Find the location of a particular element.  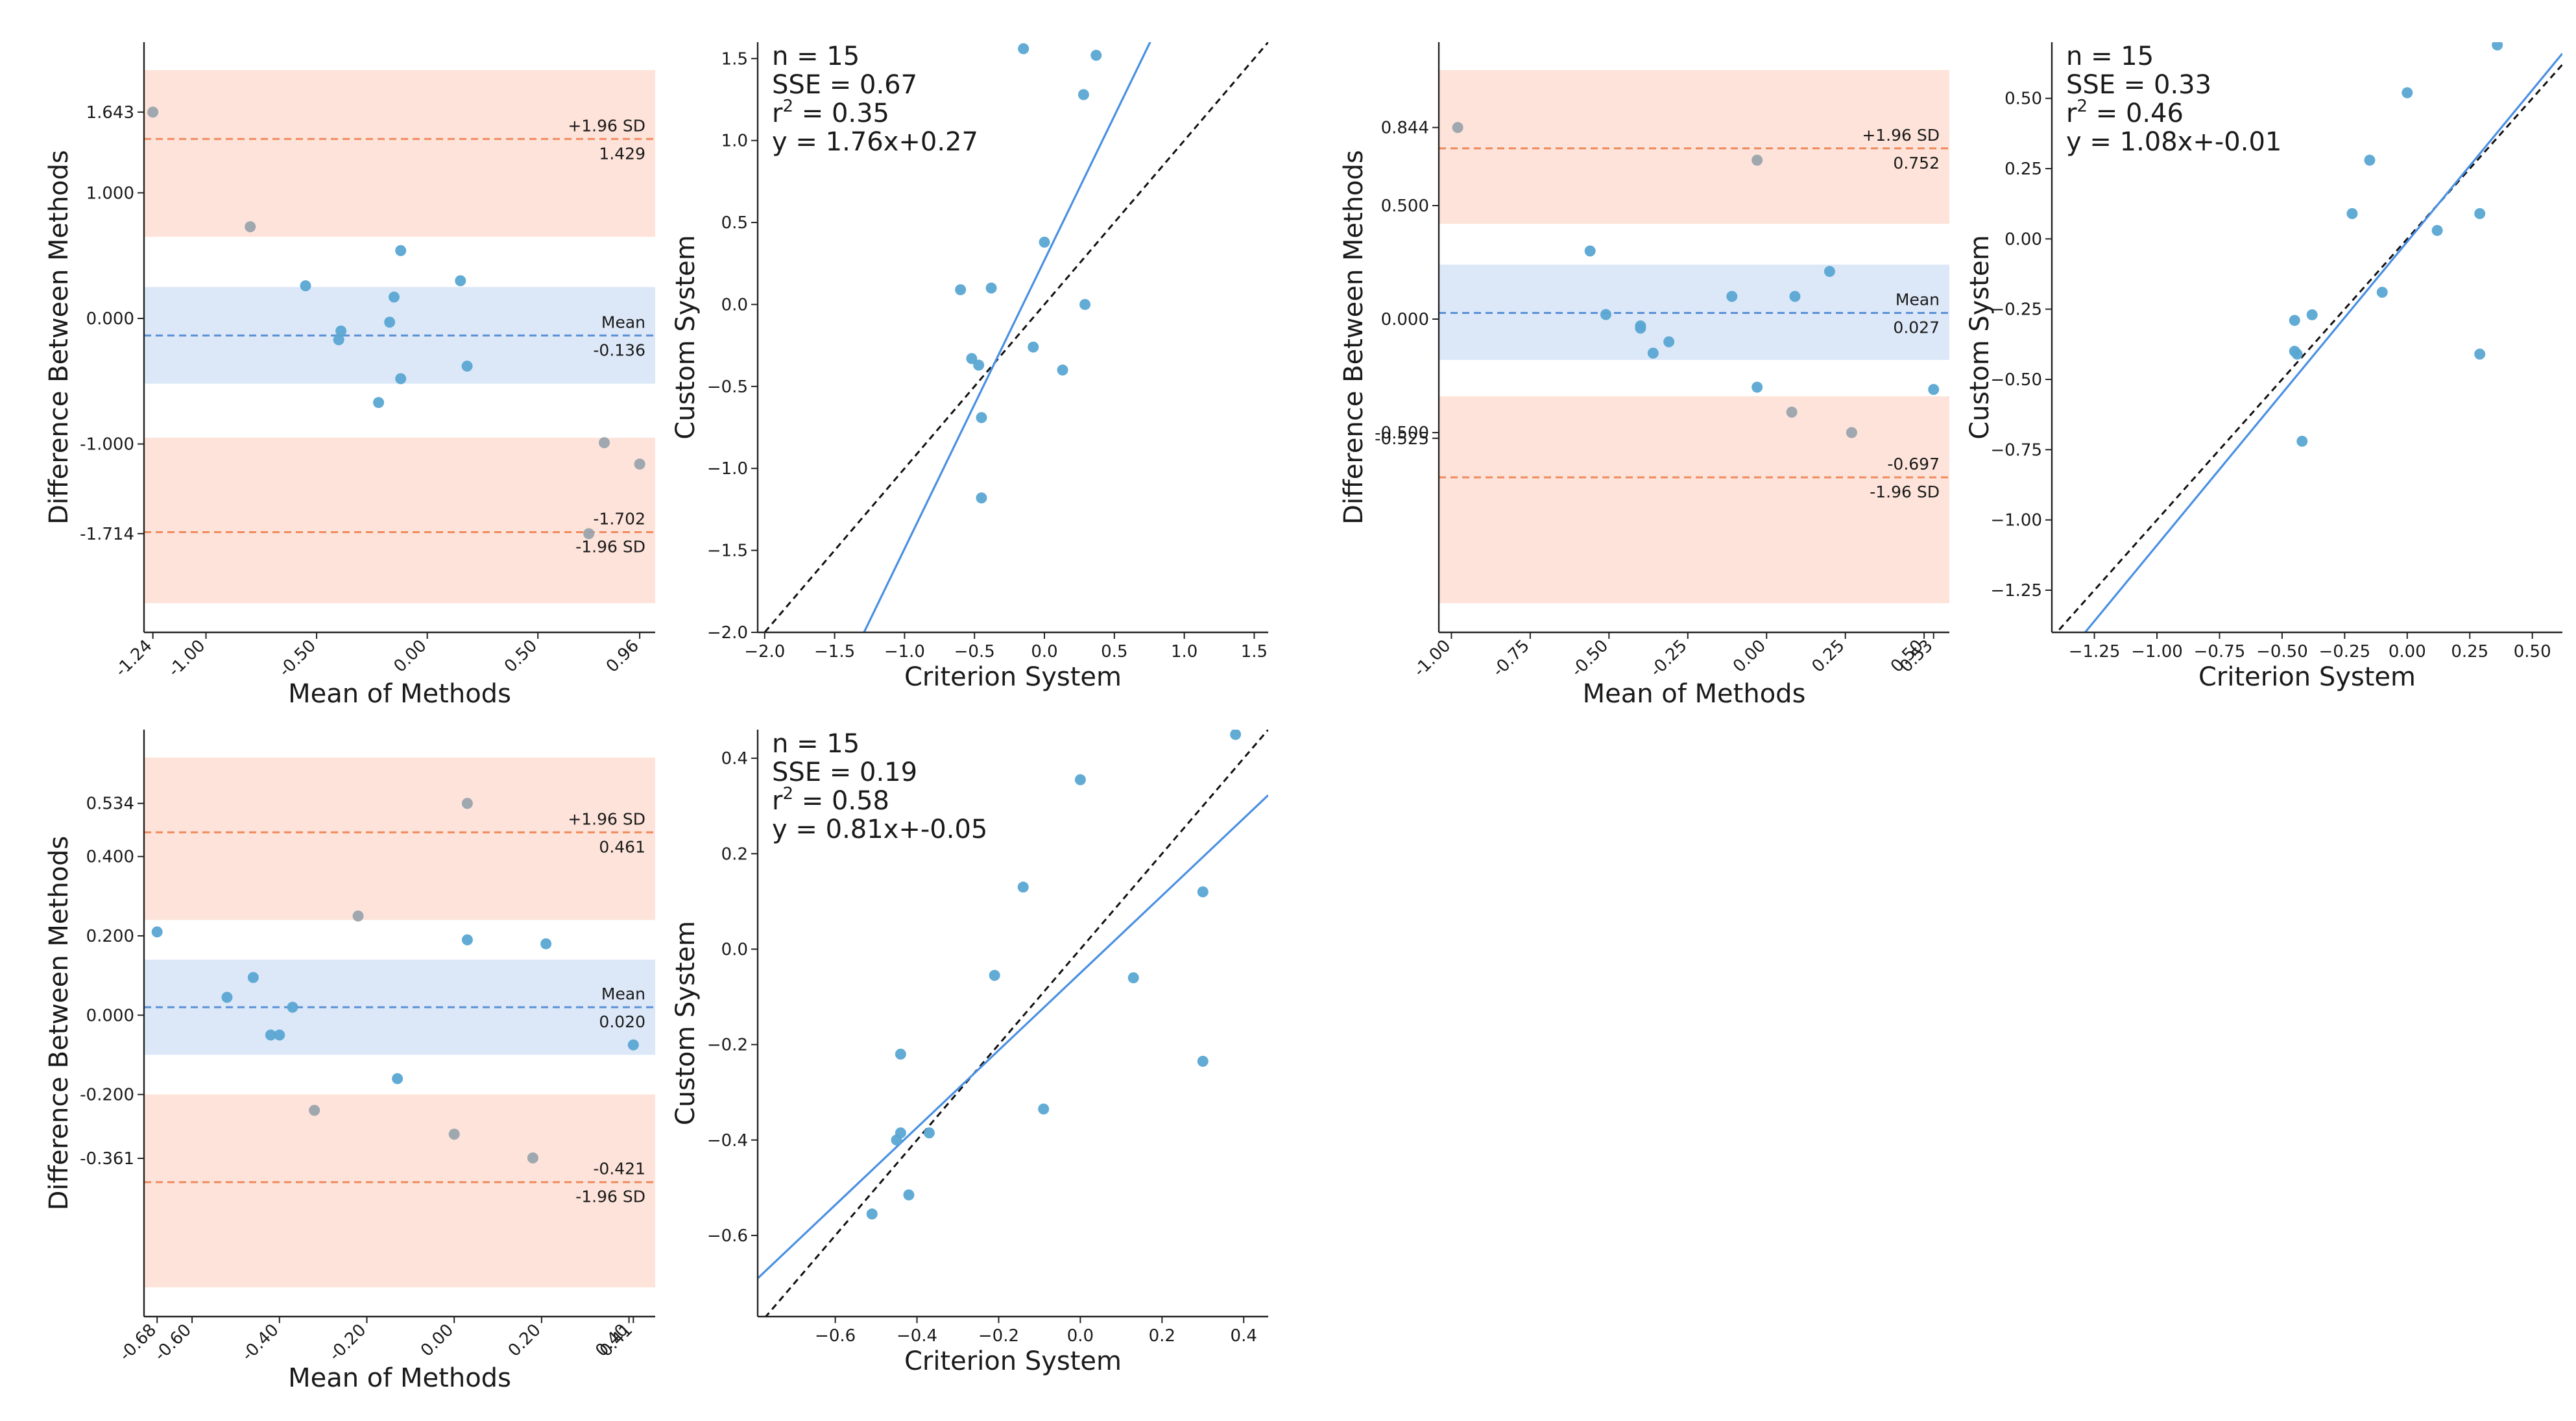

y-tick-label: -0.500 is located at coordinates (1402, 433).